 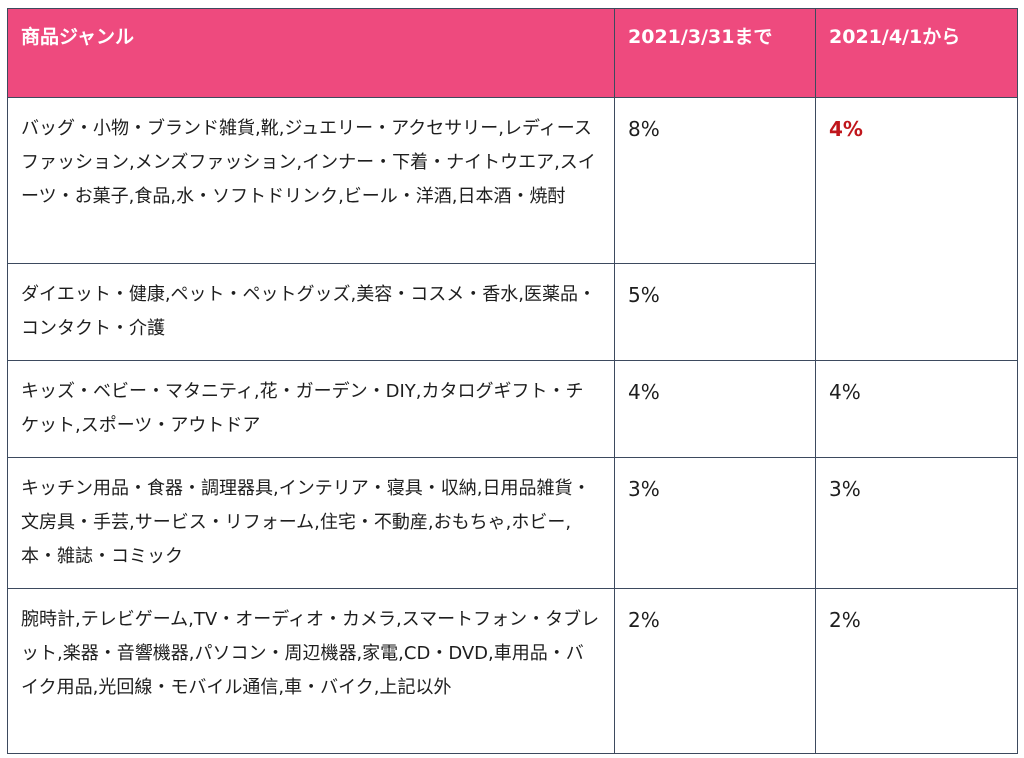 I want to click on header-genre: 商品ジャンル, so click(x=311, y=53).